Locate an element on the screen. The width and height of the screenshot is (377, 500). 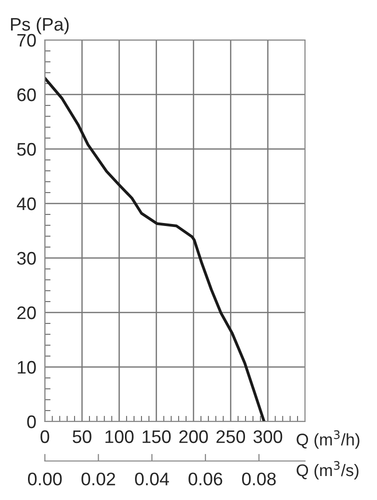
x-tick-label: 150 is located at coordinates (156, 437).